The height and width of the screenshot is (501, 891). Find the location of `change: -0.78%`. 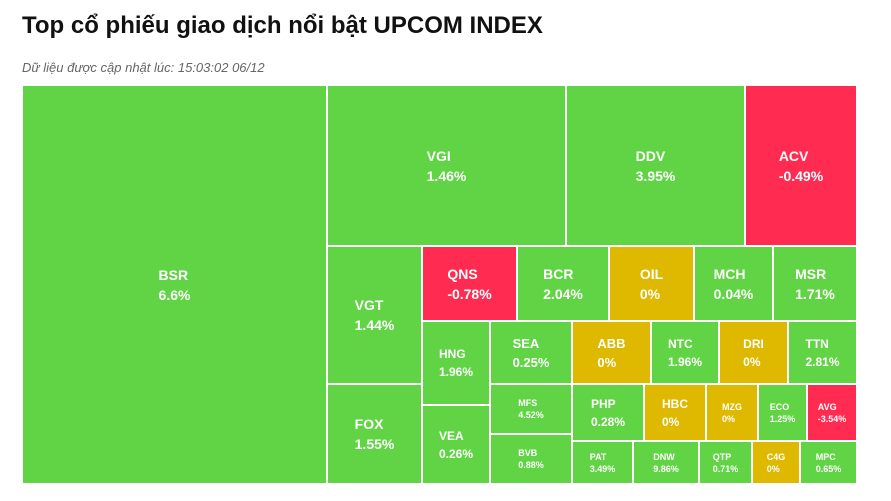

change: -0.78% is located at coordinates (469, 293).